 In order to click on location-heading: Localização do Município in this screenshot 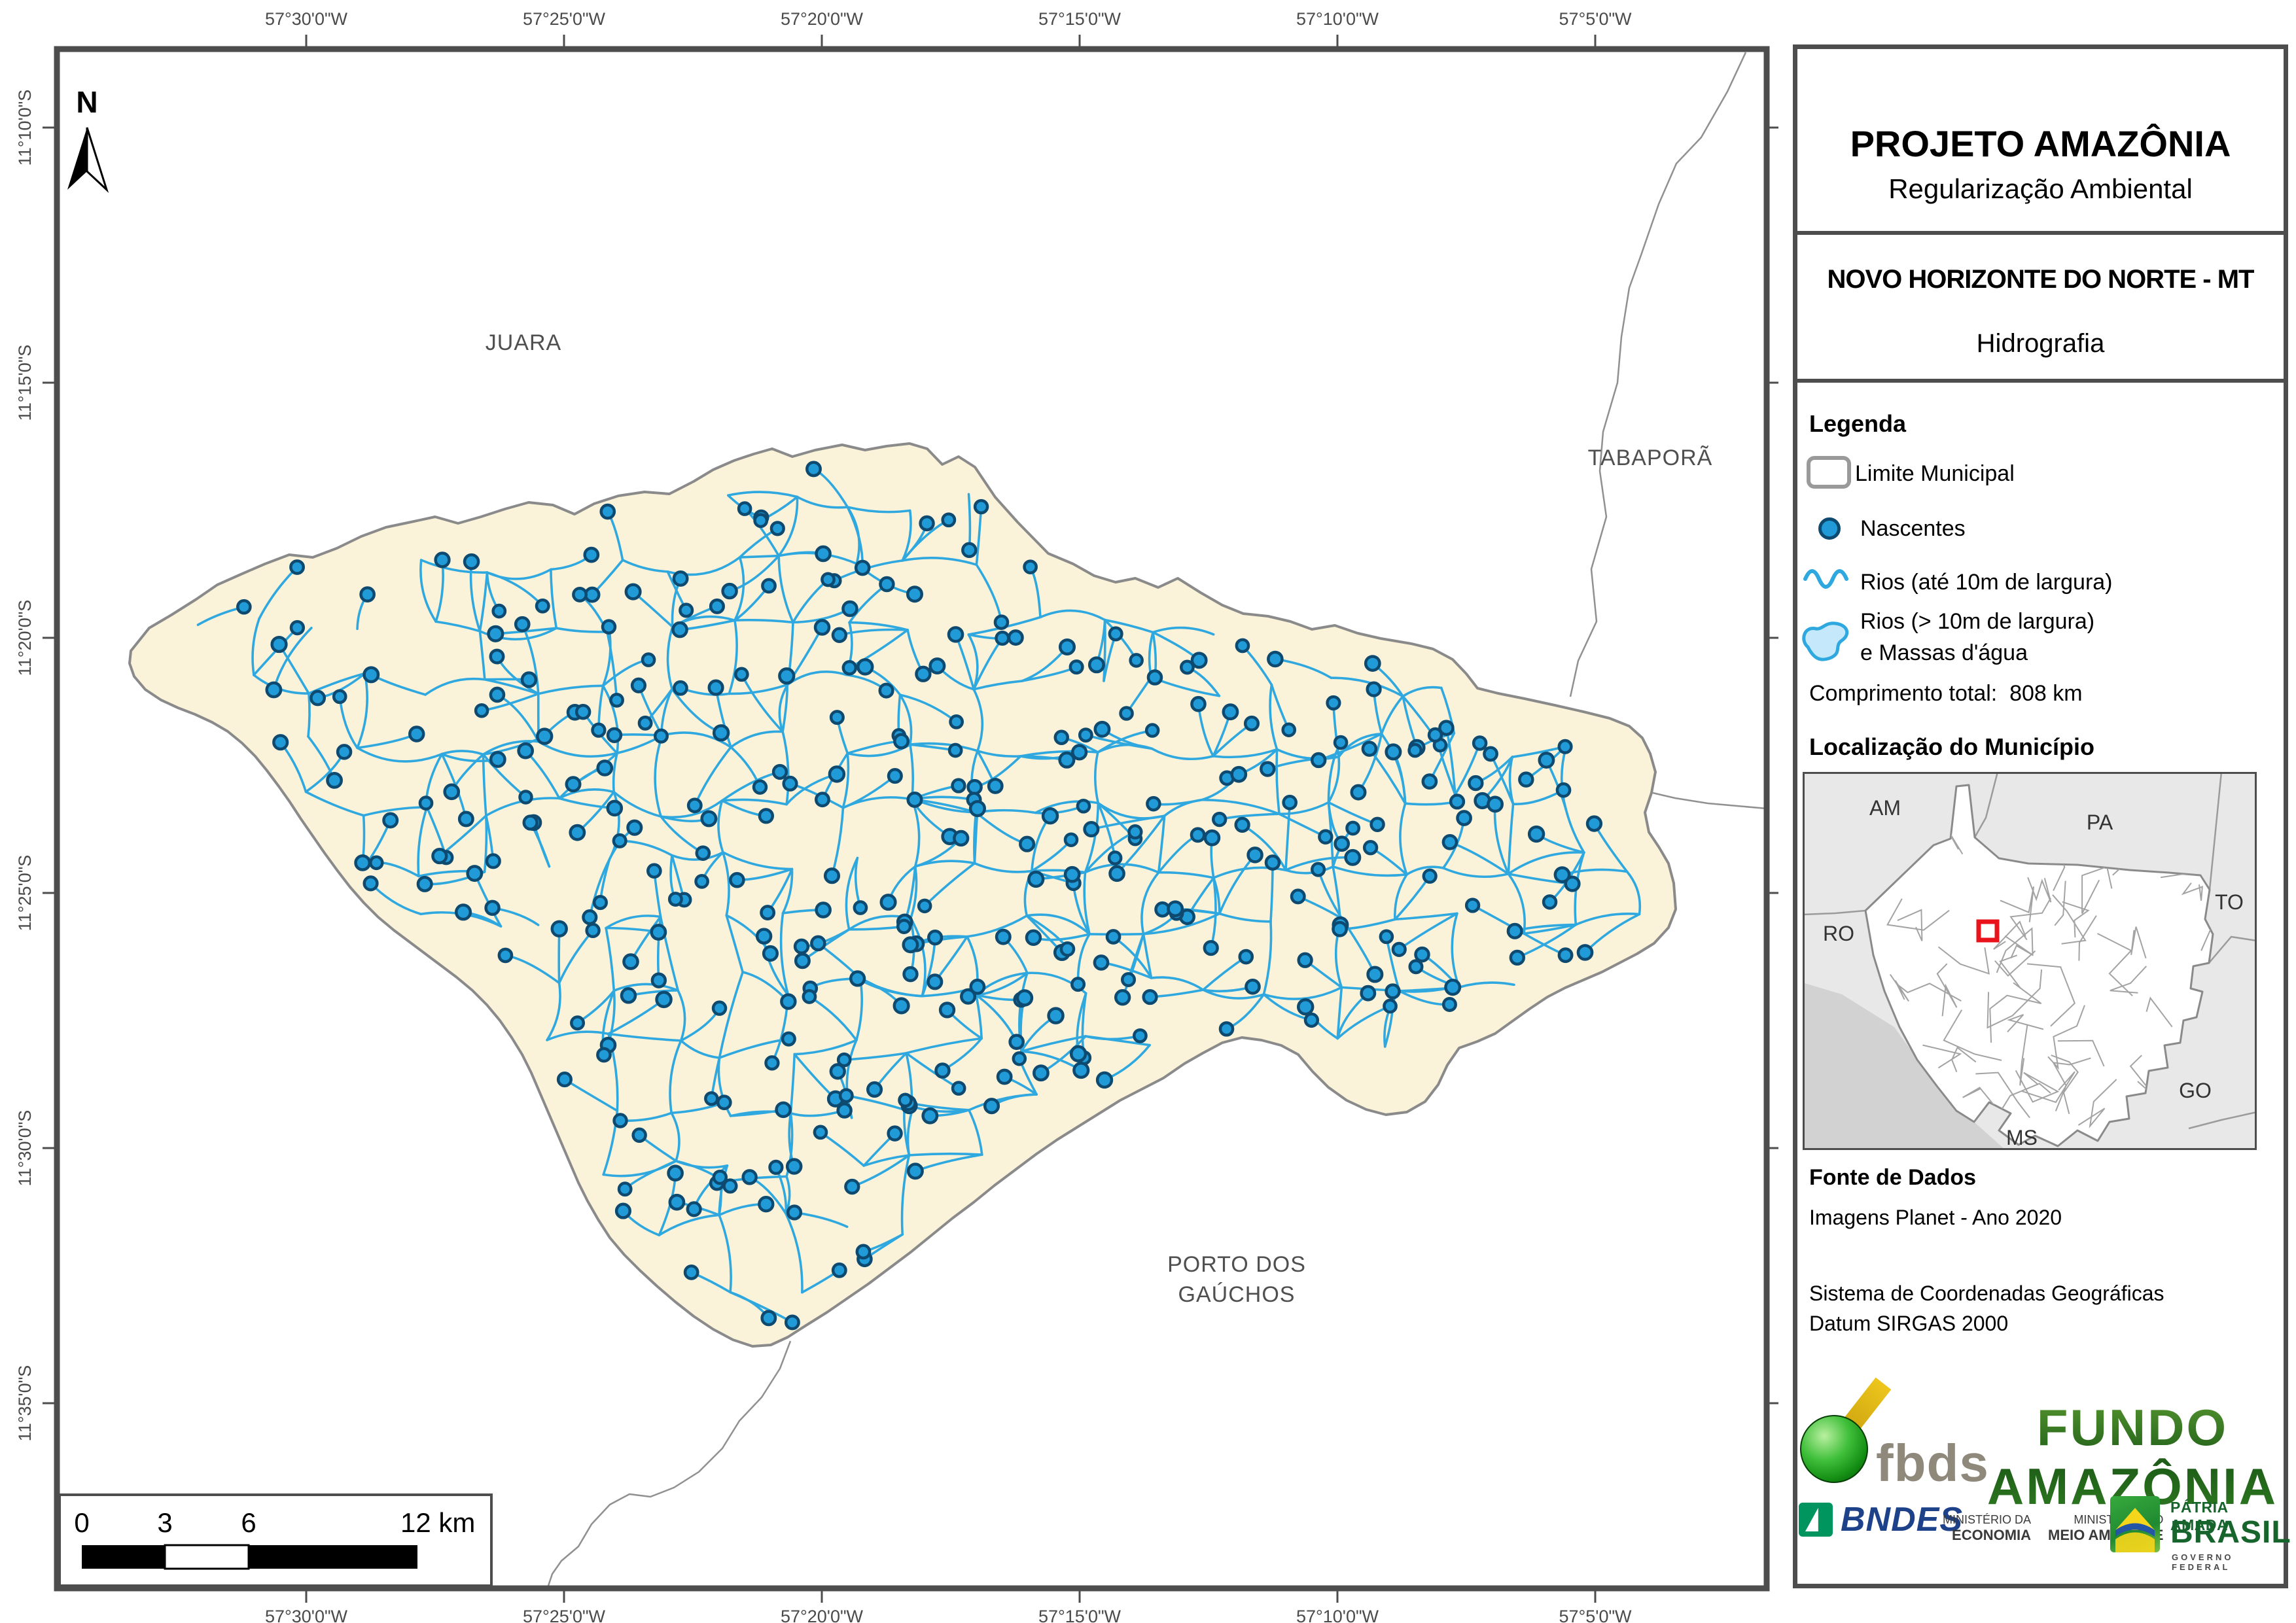, I will do `click(1952, 747)`.